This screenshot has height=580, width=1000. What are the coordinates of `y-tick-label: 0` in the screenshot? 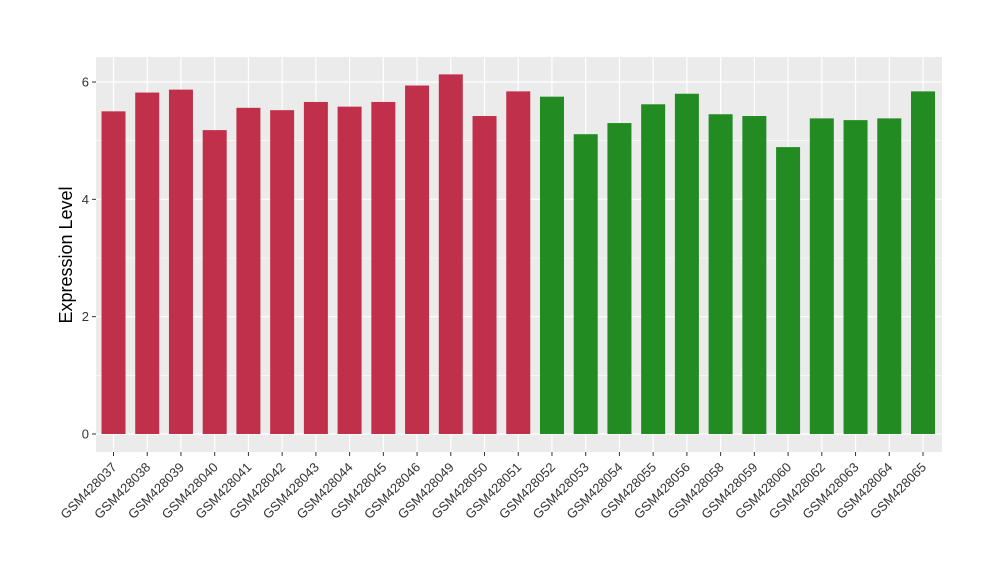 It's located at (85, 434).